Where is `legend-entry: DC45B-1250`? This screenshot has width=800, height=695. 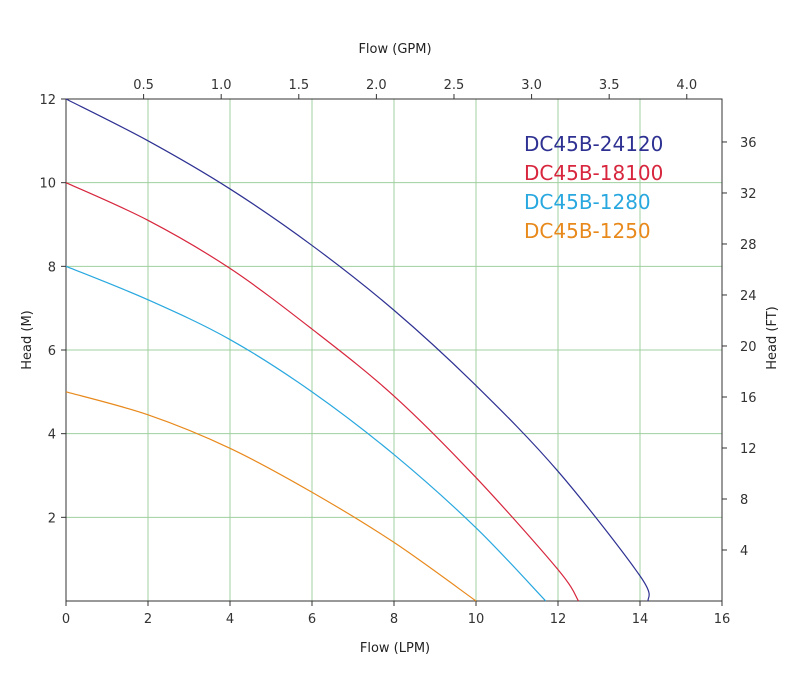
legend-entry: DC45B-1250 is located at coordinates (587, 231).